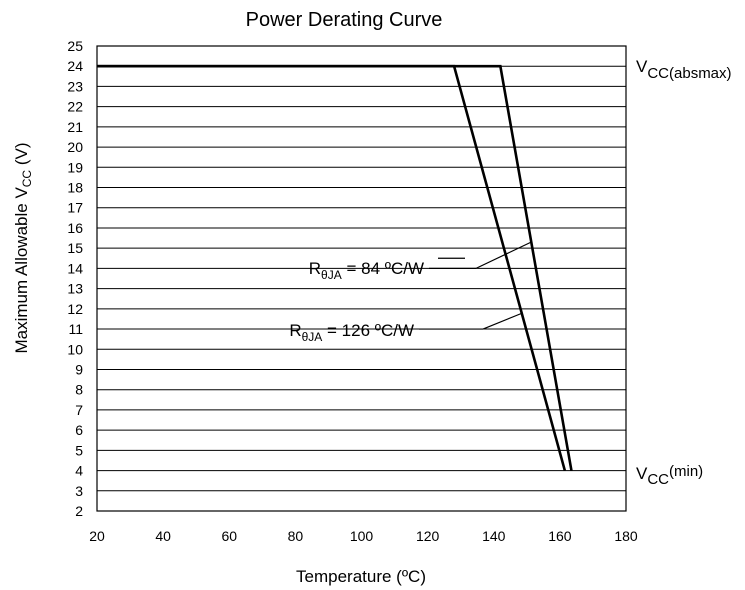 The image size is (745, 590). Describe the element at coordinates (296, 536) in the screenshot. I see `x-tick-80: 80` at that location.